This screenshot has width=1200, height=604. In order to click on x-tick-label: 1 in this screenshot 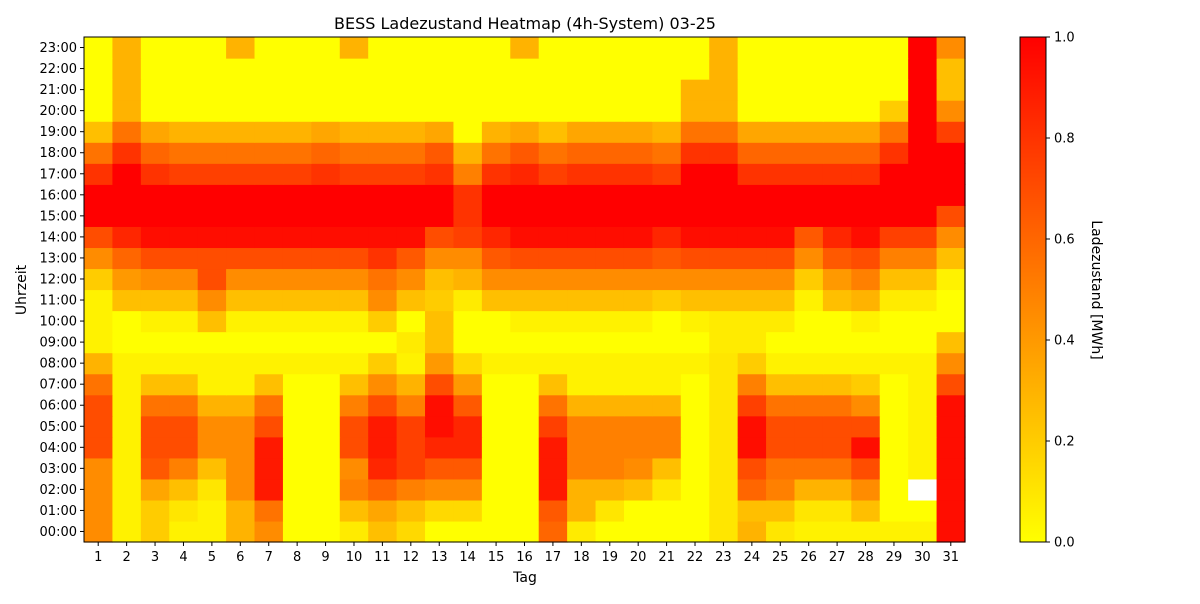, I will do `click(98, 557)`.